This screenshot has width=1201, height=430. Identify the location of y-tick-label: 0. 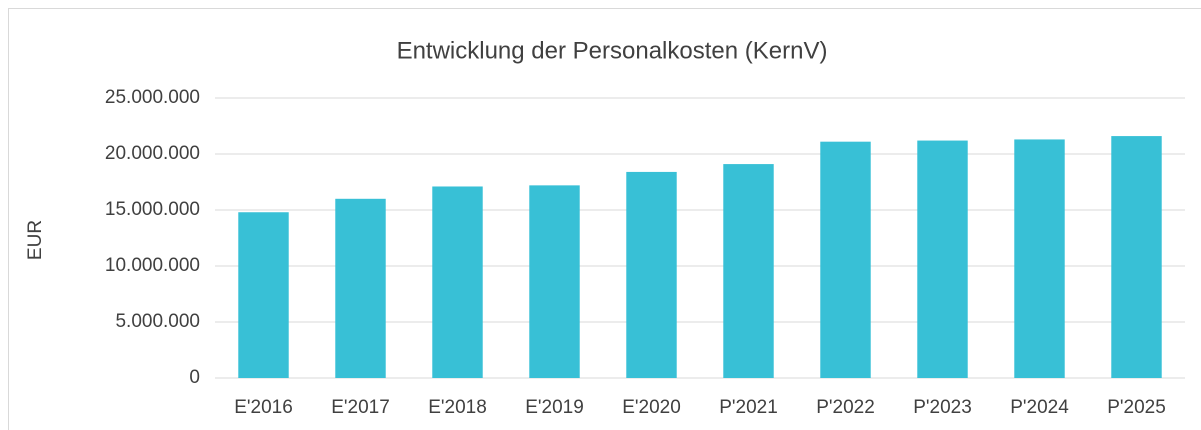
(194, 377).